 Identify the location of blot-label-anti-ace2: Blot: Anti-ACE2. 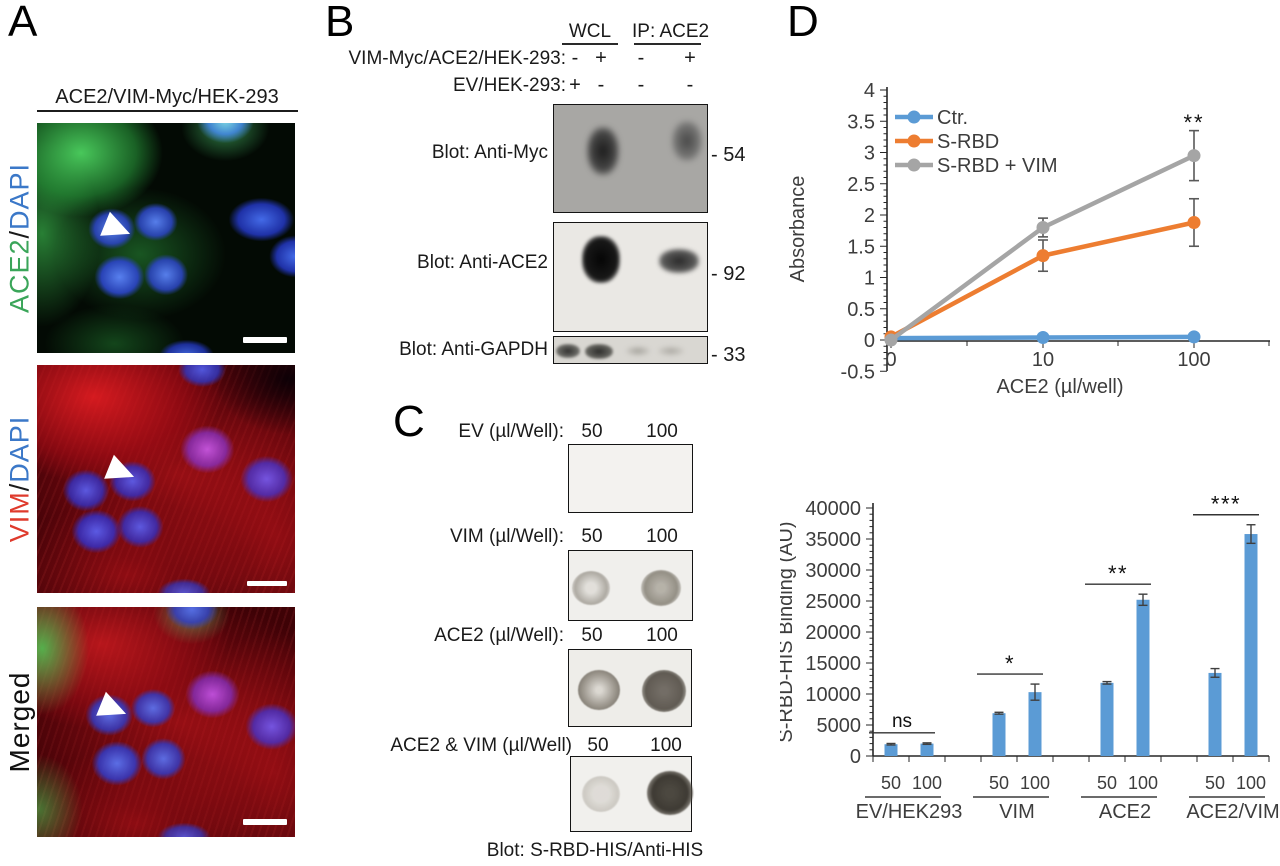
(482, 262).